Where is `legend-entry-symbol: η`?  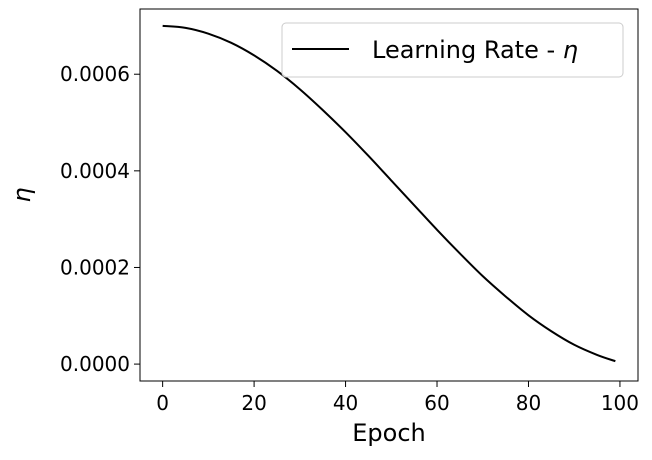
legend-entry-symbol: η is located at coordinates (570, 50).